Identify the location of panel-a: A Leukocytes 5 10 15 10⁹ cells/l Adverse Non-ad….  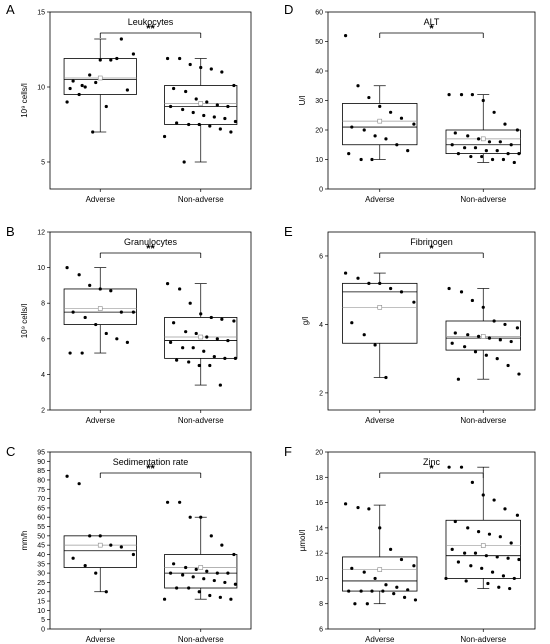
(129, 103).